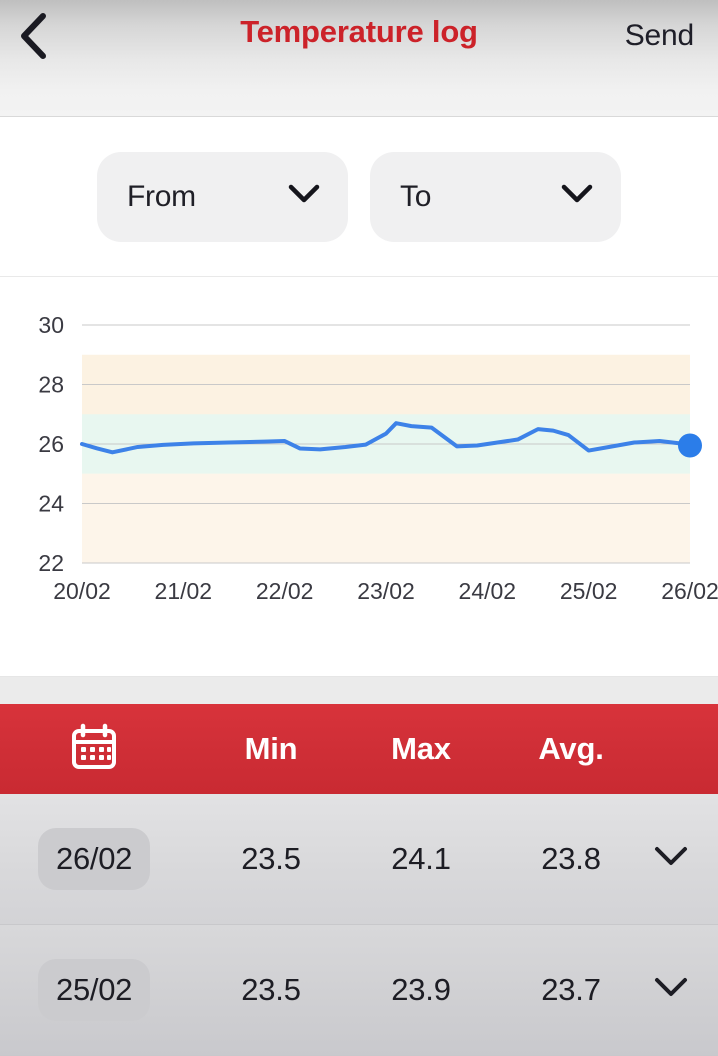  I want to click on table-header-min: Min, so click(271, 749).